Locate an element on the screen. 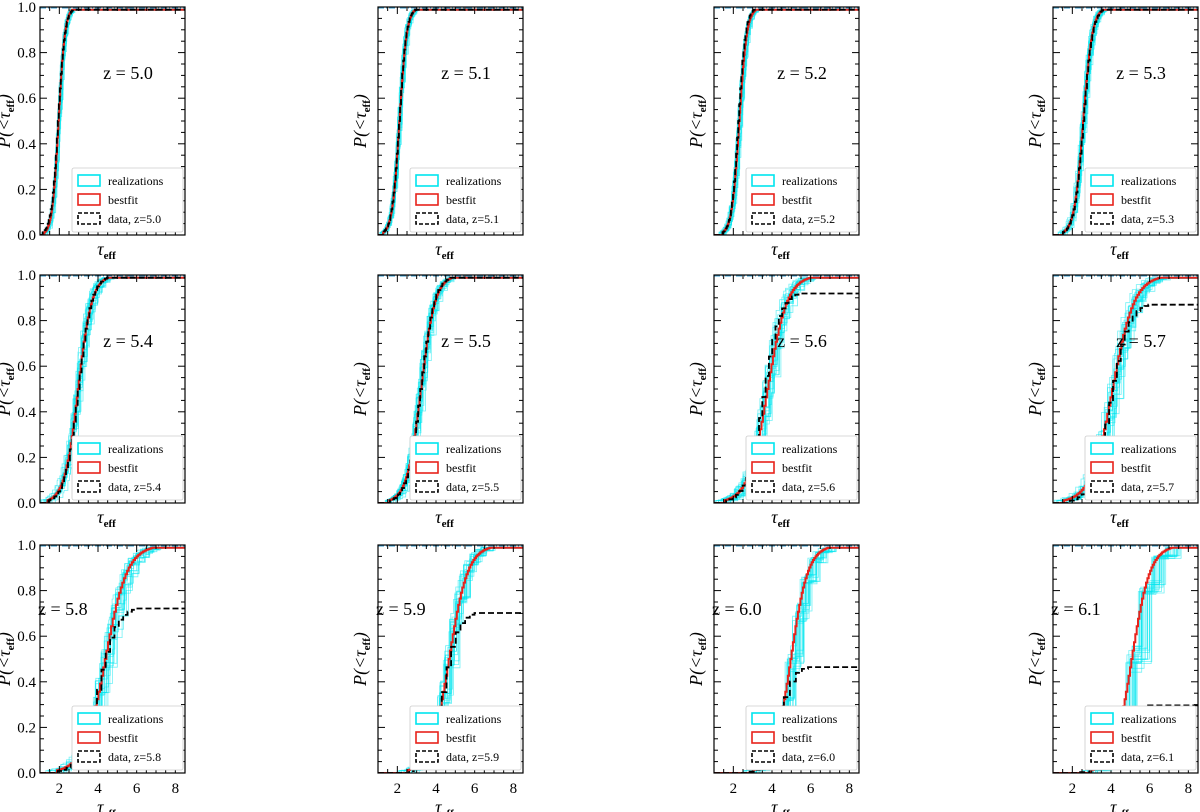 This screenshot has width=1200, height=812. panel-label: z = 5.0 is located at coordinates (128, 73).